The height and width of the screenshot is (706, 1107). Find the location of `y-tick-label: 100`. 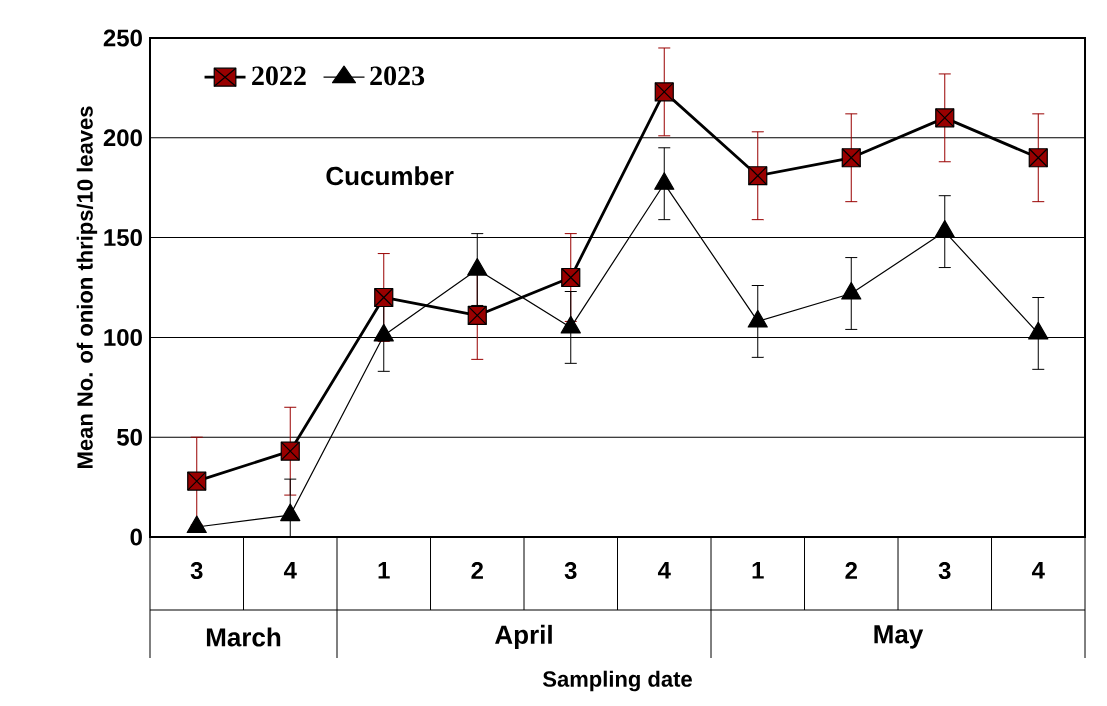

y-tick-label: 100 is located at coordinates (123, 337).